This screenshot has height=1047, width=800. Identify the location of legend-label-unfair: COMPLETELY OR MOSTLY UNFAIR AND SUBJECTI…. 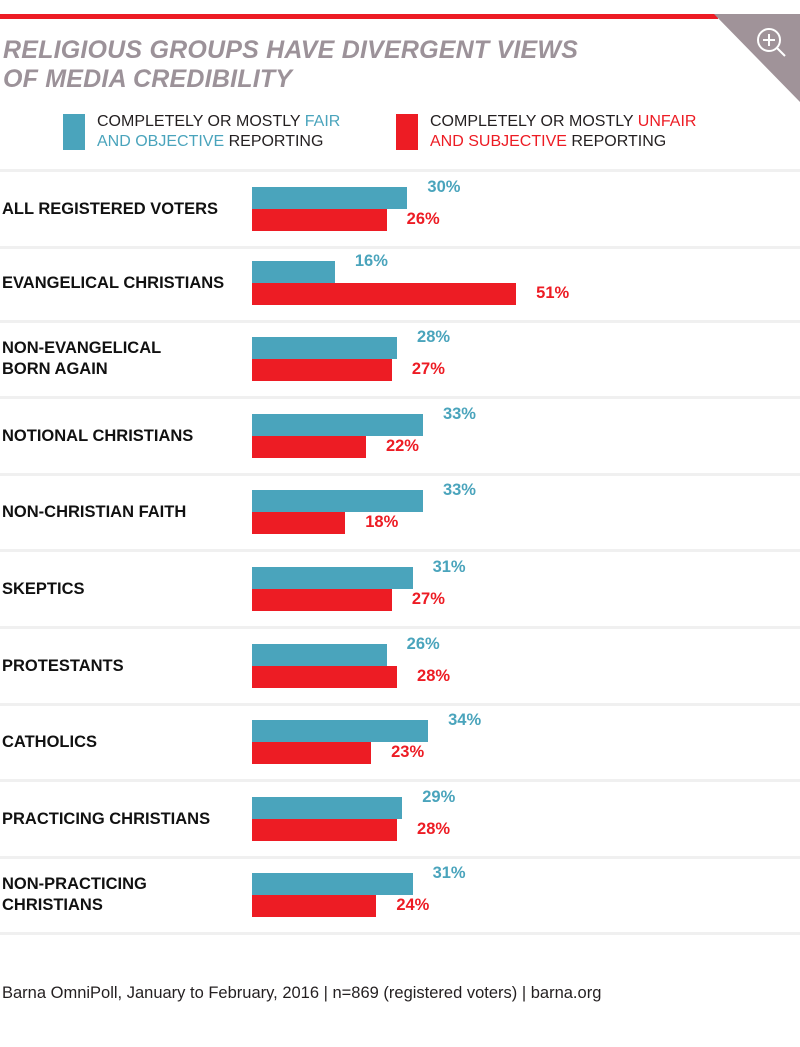
(563, 132).